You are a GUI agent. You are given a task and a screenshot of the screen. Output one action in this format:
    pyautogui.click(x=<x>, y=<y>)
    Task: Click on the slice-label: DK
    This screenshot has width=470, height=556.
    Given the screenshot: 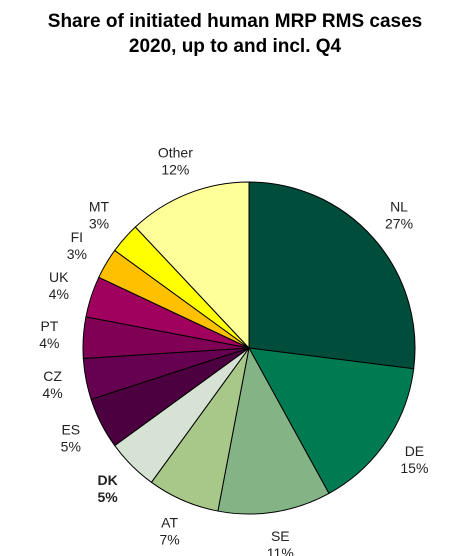 What is the action you would take?
    pyautogui.click(x=107, y=480)
    